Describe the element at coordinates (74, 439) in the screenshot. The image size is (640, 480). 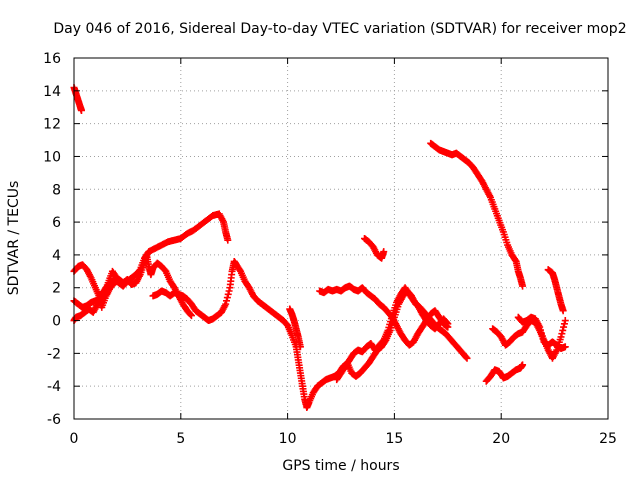
I see `x-tick-label: 0` at that location.